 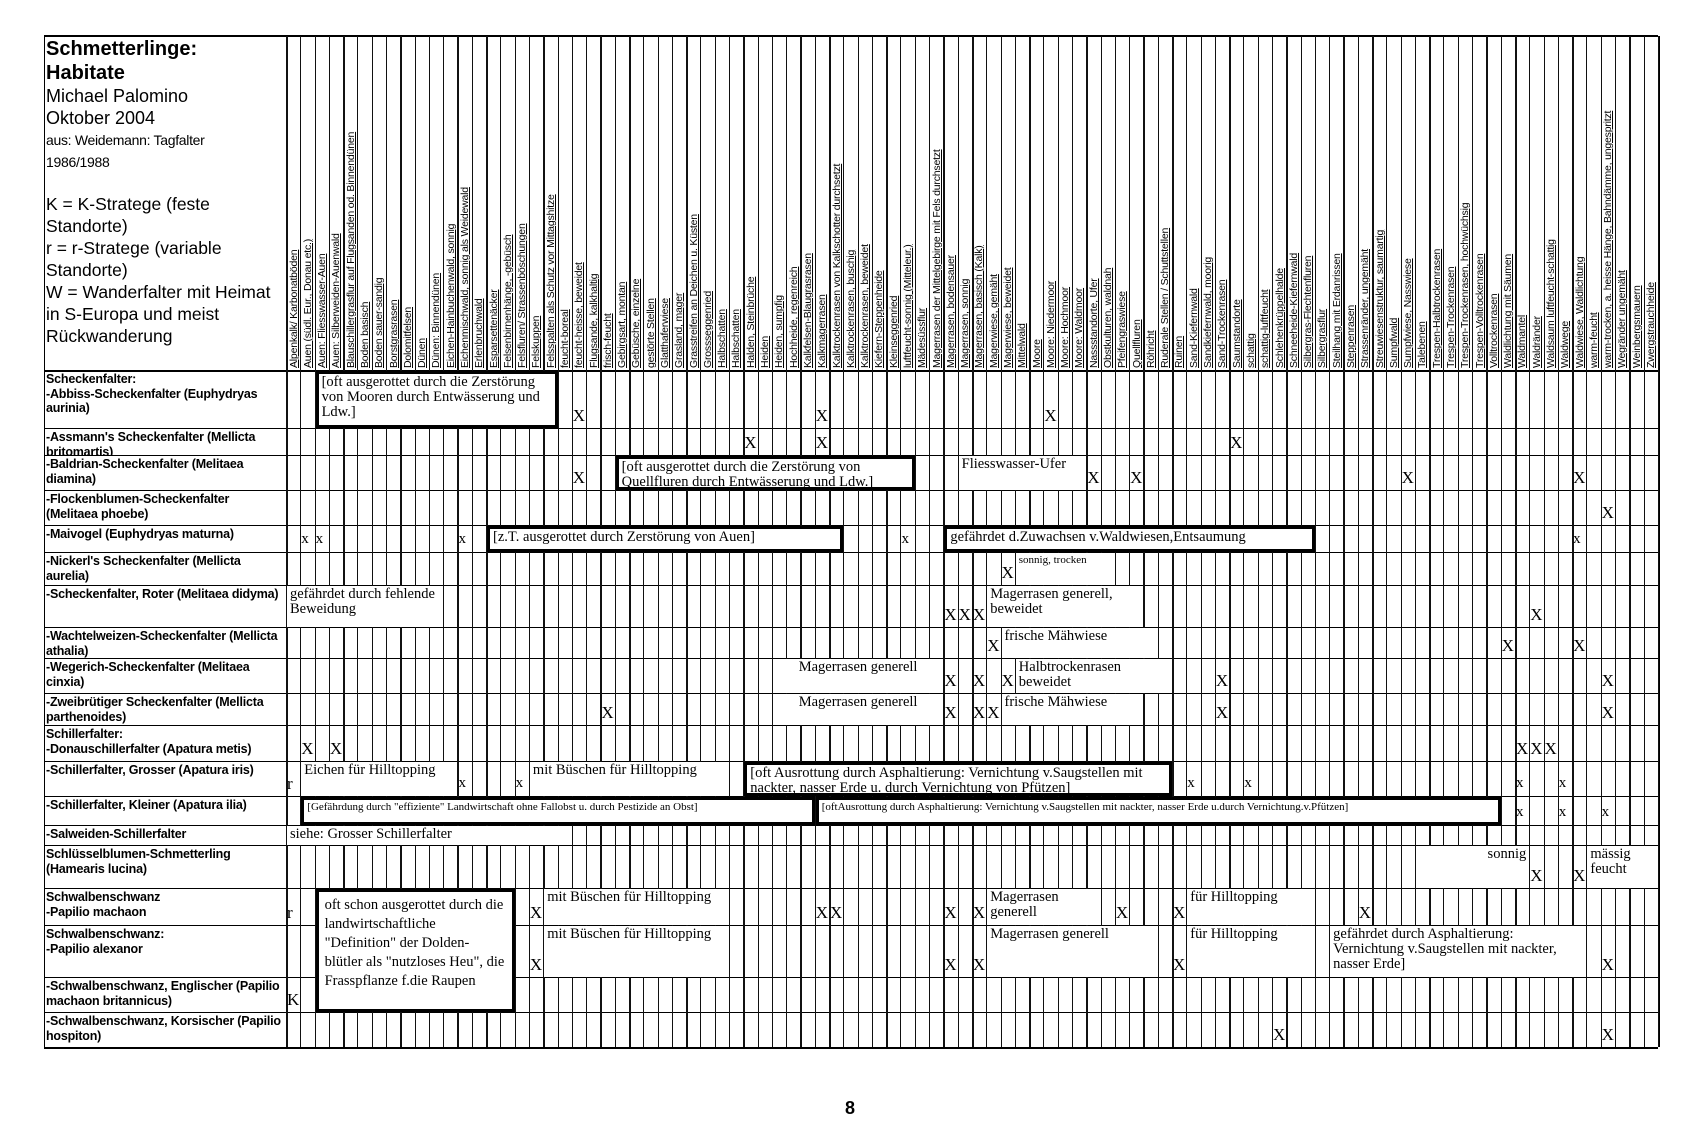 What do you see at coordinates (1522, 341) in the screenshot?
I see `column-header: Waldmantel` at bounding box center [1522, 341].